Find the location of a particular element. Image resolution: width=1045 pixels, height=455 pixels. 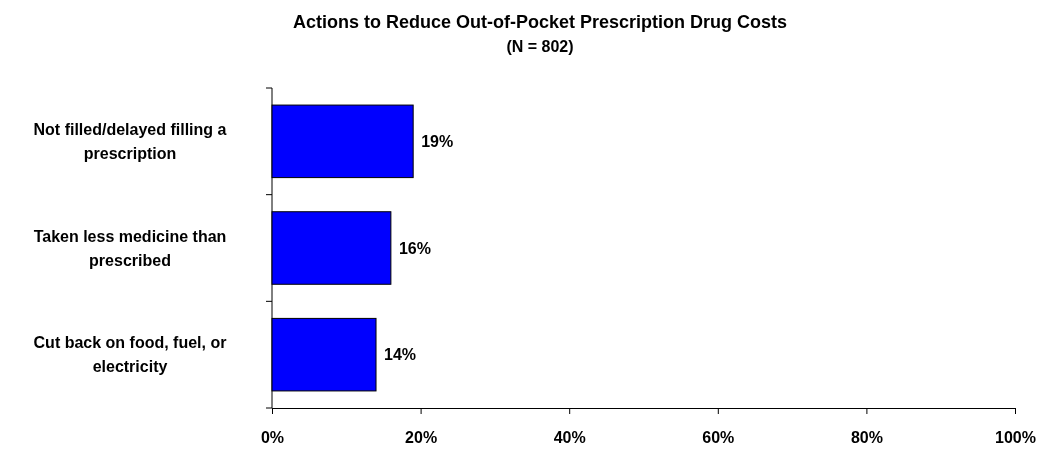

y-tick-label: Taken less medicine than prescribed is located at coordinates (130, 248).